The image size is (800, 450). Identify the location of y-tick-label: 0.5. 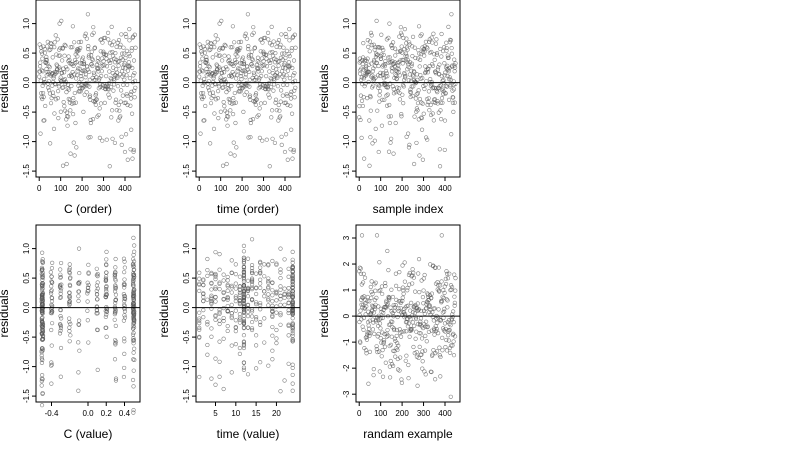
(26, 278).